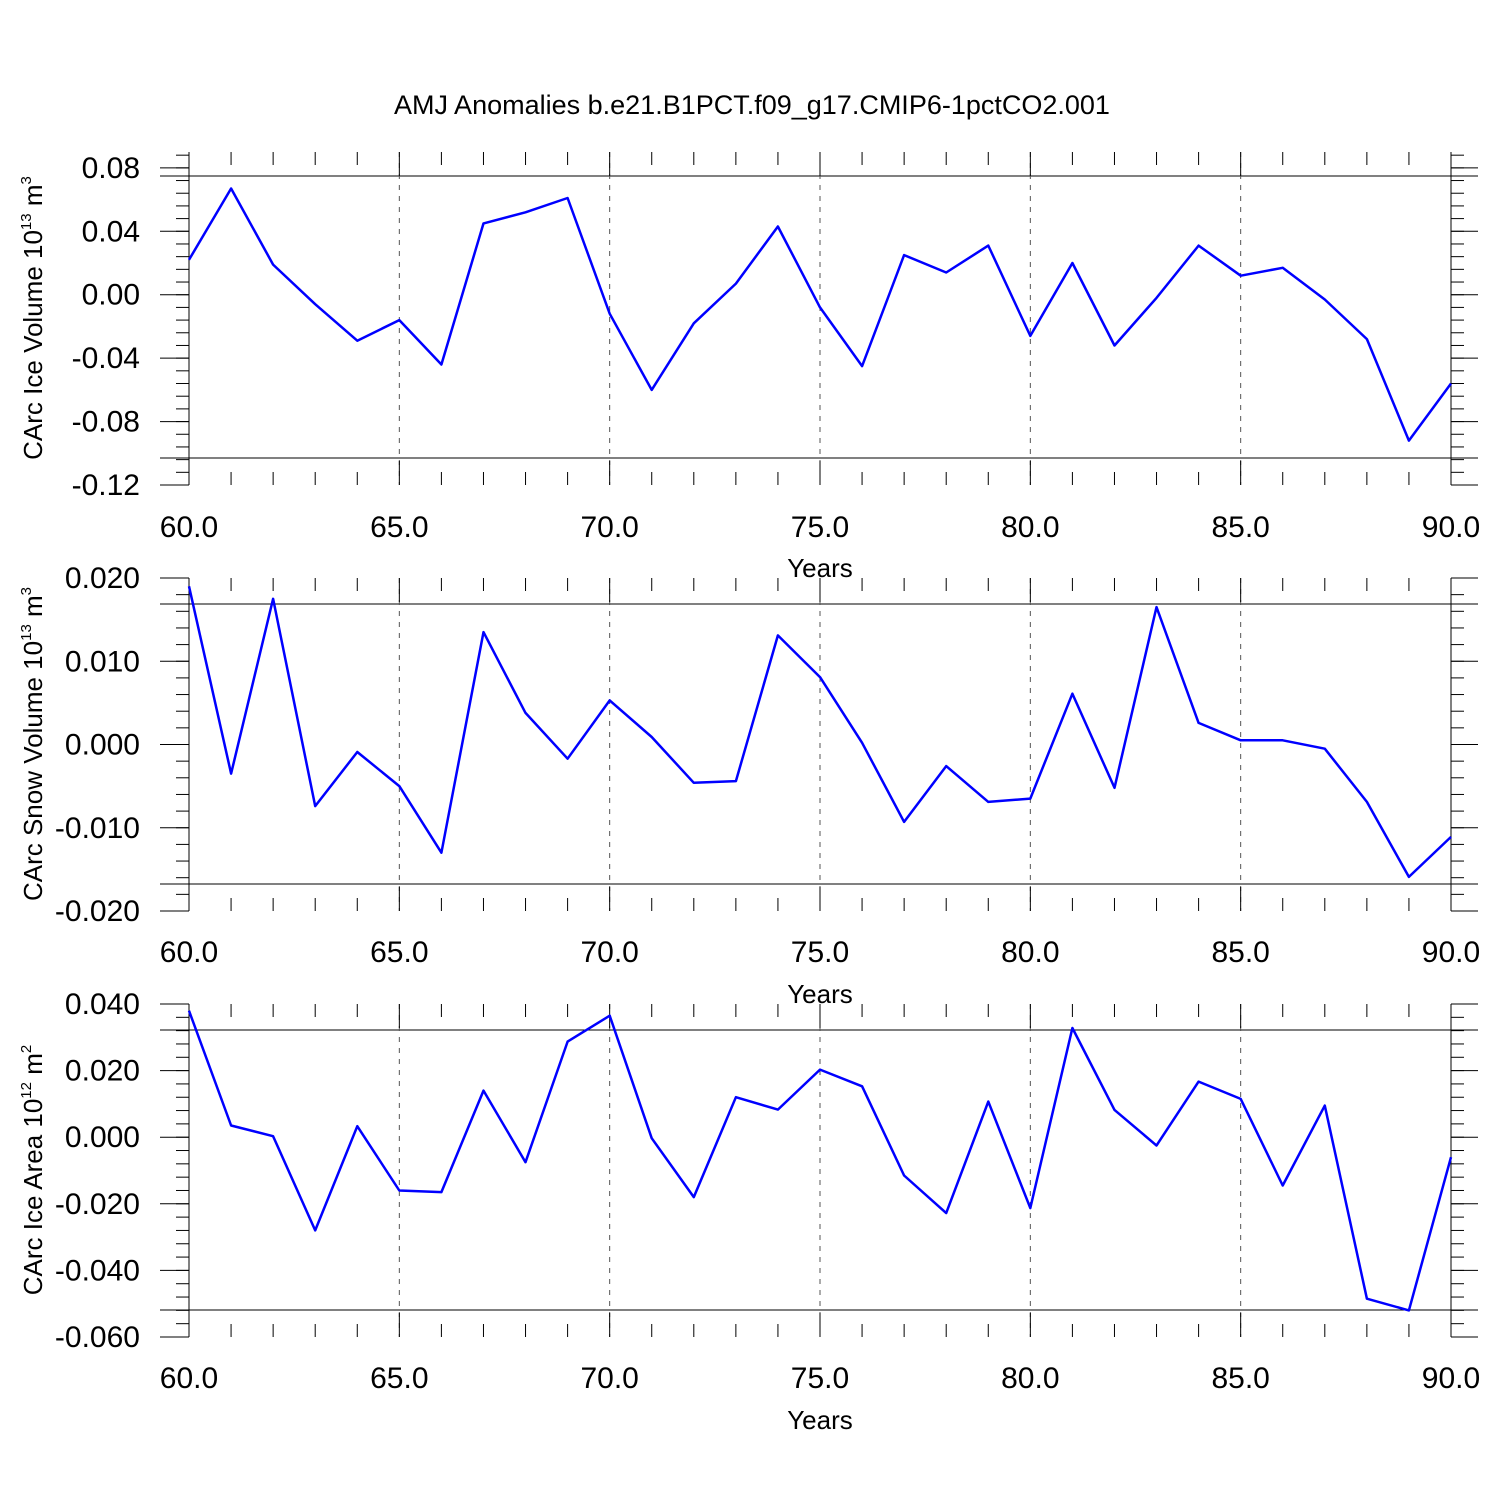  Describe the element at coordinates (33, 318) in the screenshot. I see `y-axis-title: CArc Ice Volume 1013 m3` at that location.